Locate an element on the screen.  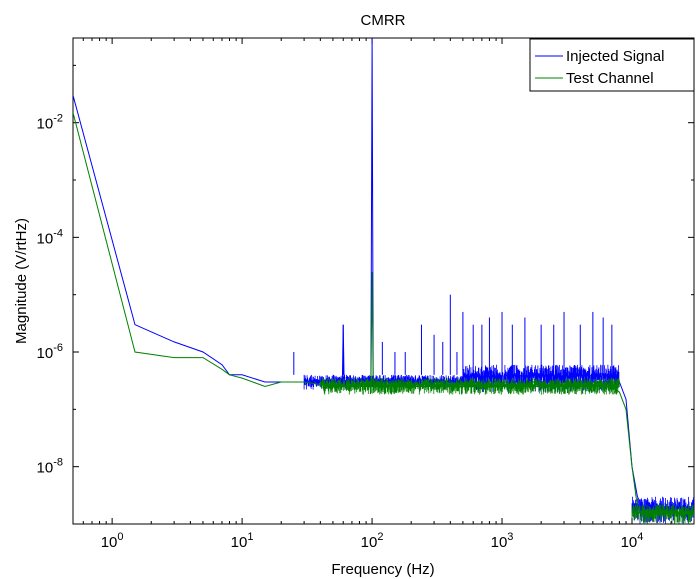
x-tick-label: 10³ is located at coordinates (502, 541).